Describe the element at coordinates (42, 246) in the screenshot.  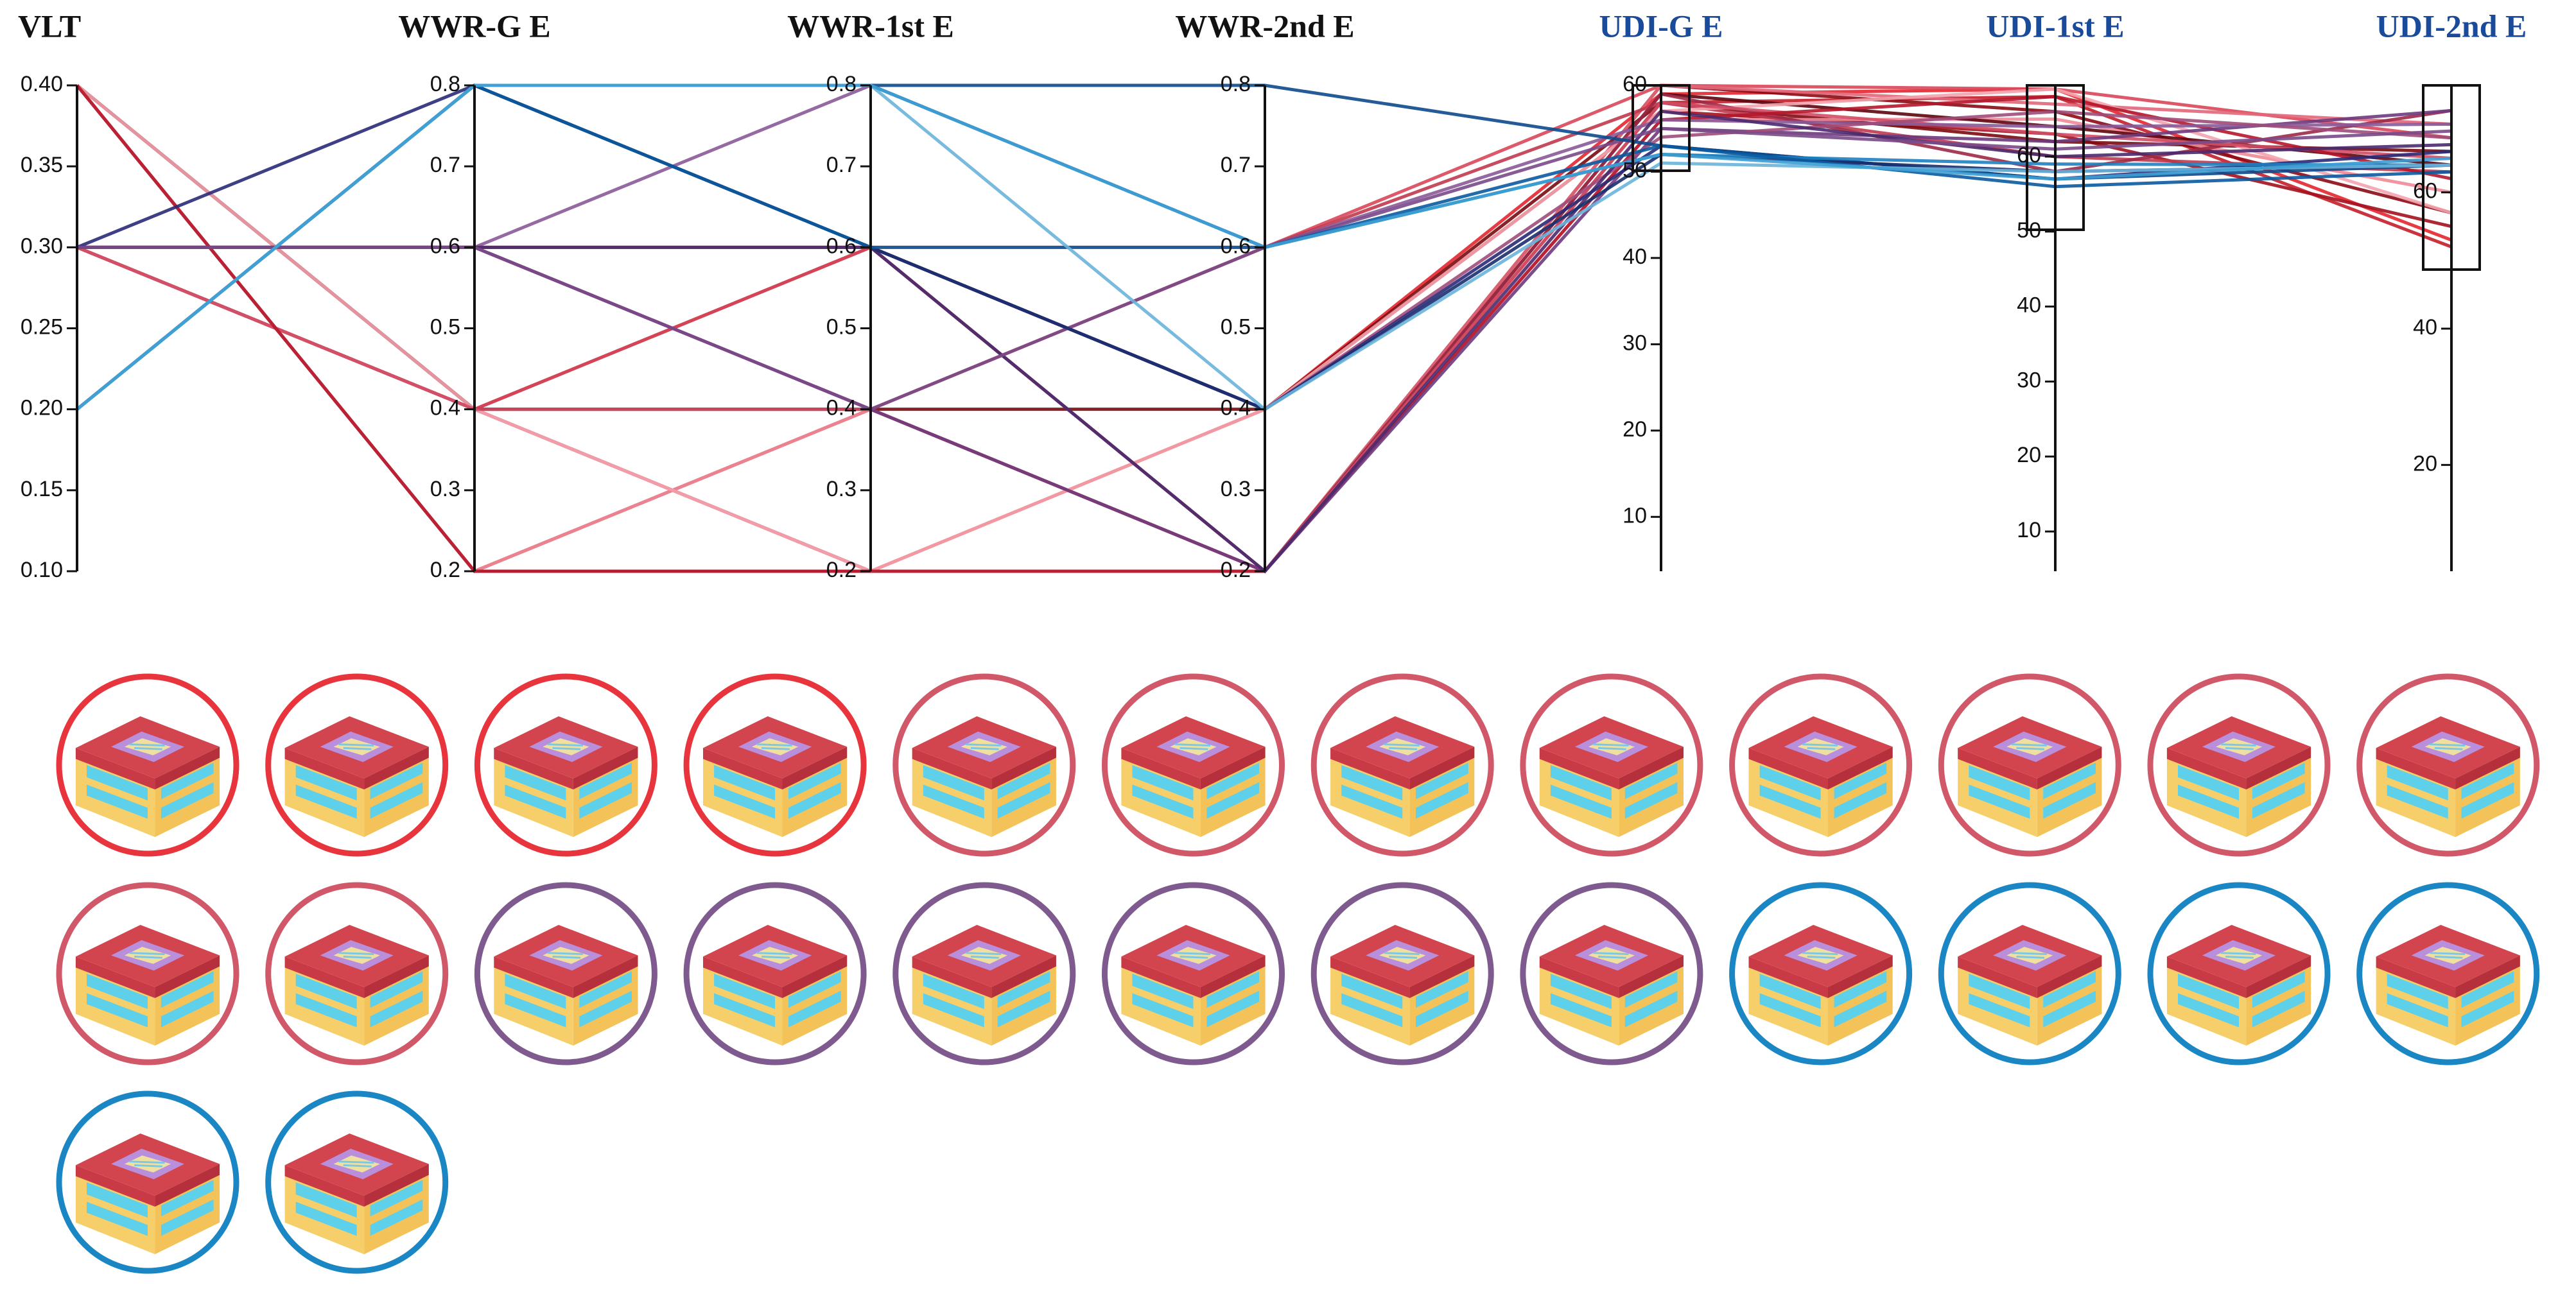
I see `y-tick-label: 0.30` at that location.